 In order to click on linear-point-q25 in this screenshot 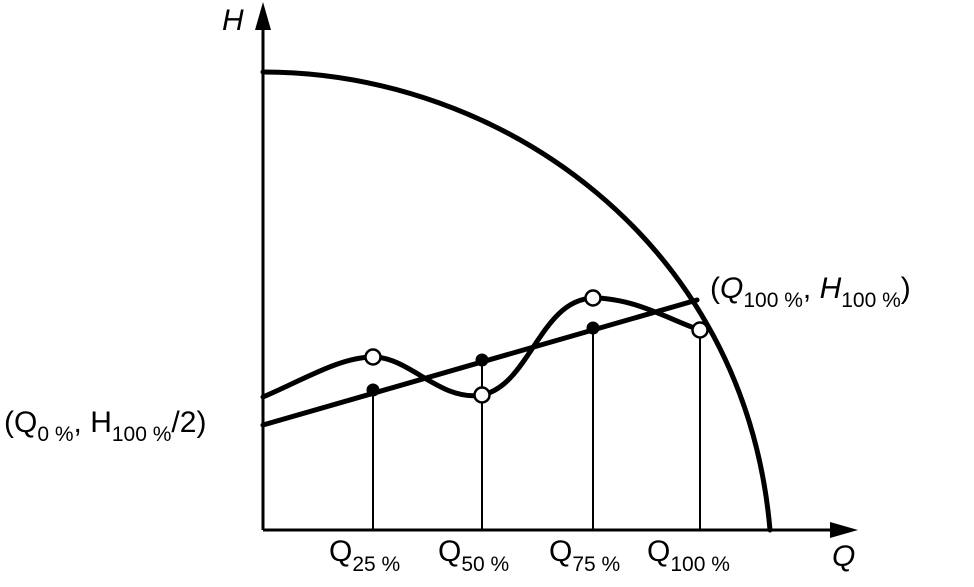, I will do `click(373, 390)`.